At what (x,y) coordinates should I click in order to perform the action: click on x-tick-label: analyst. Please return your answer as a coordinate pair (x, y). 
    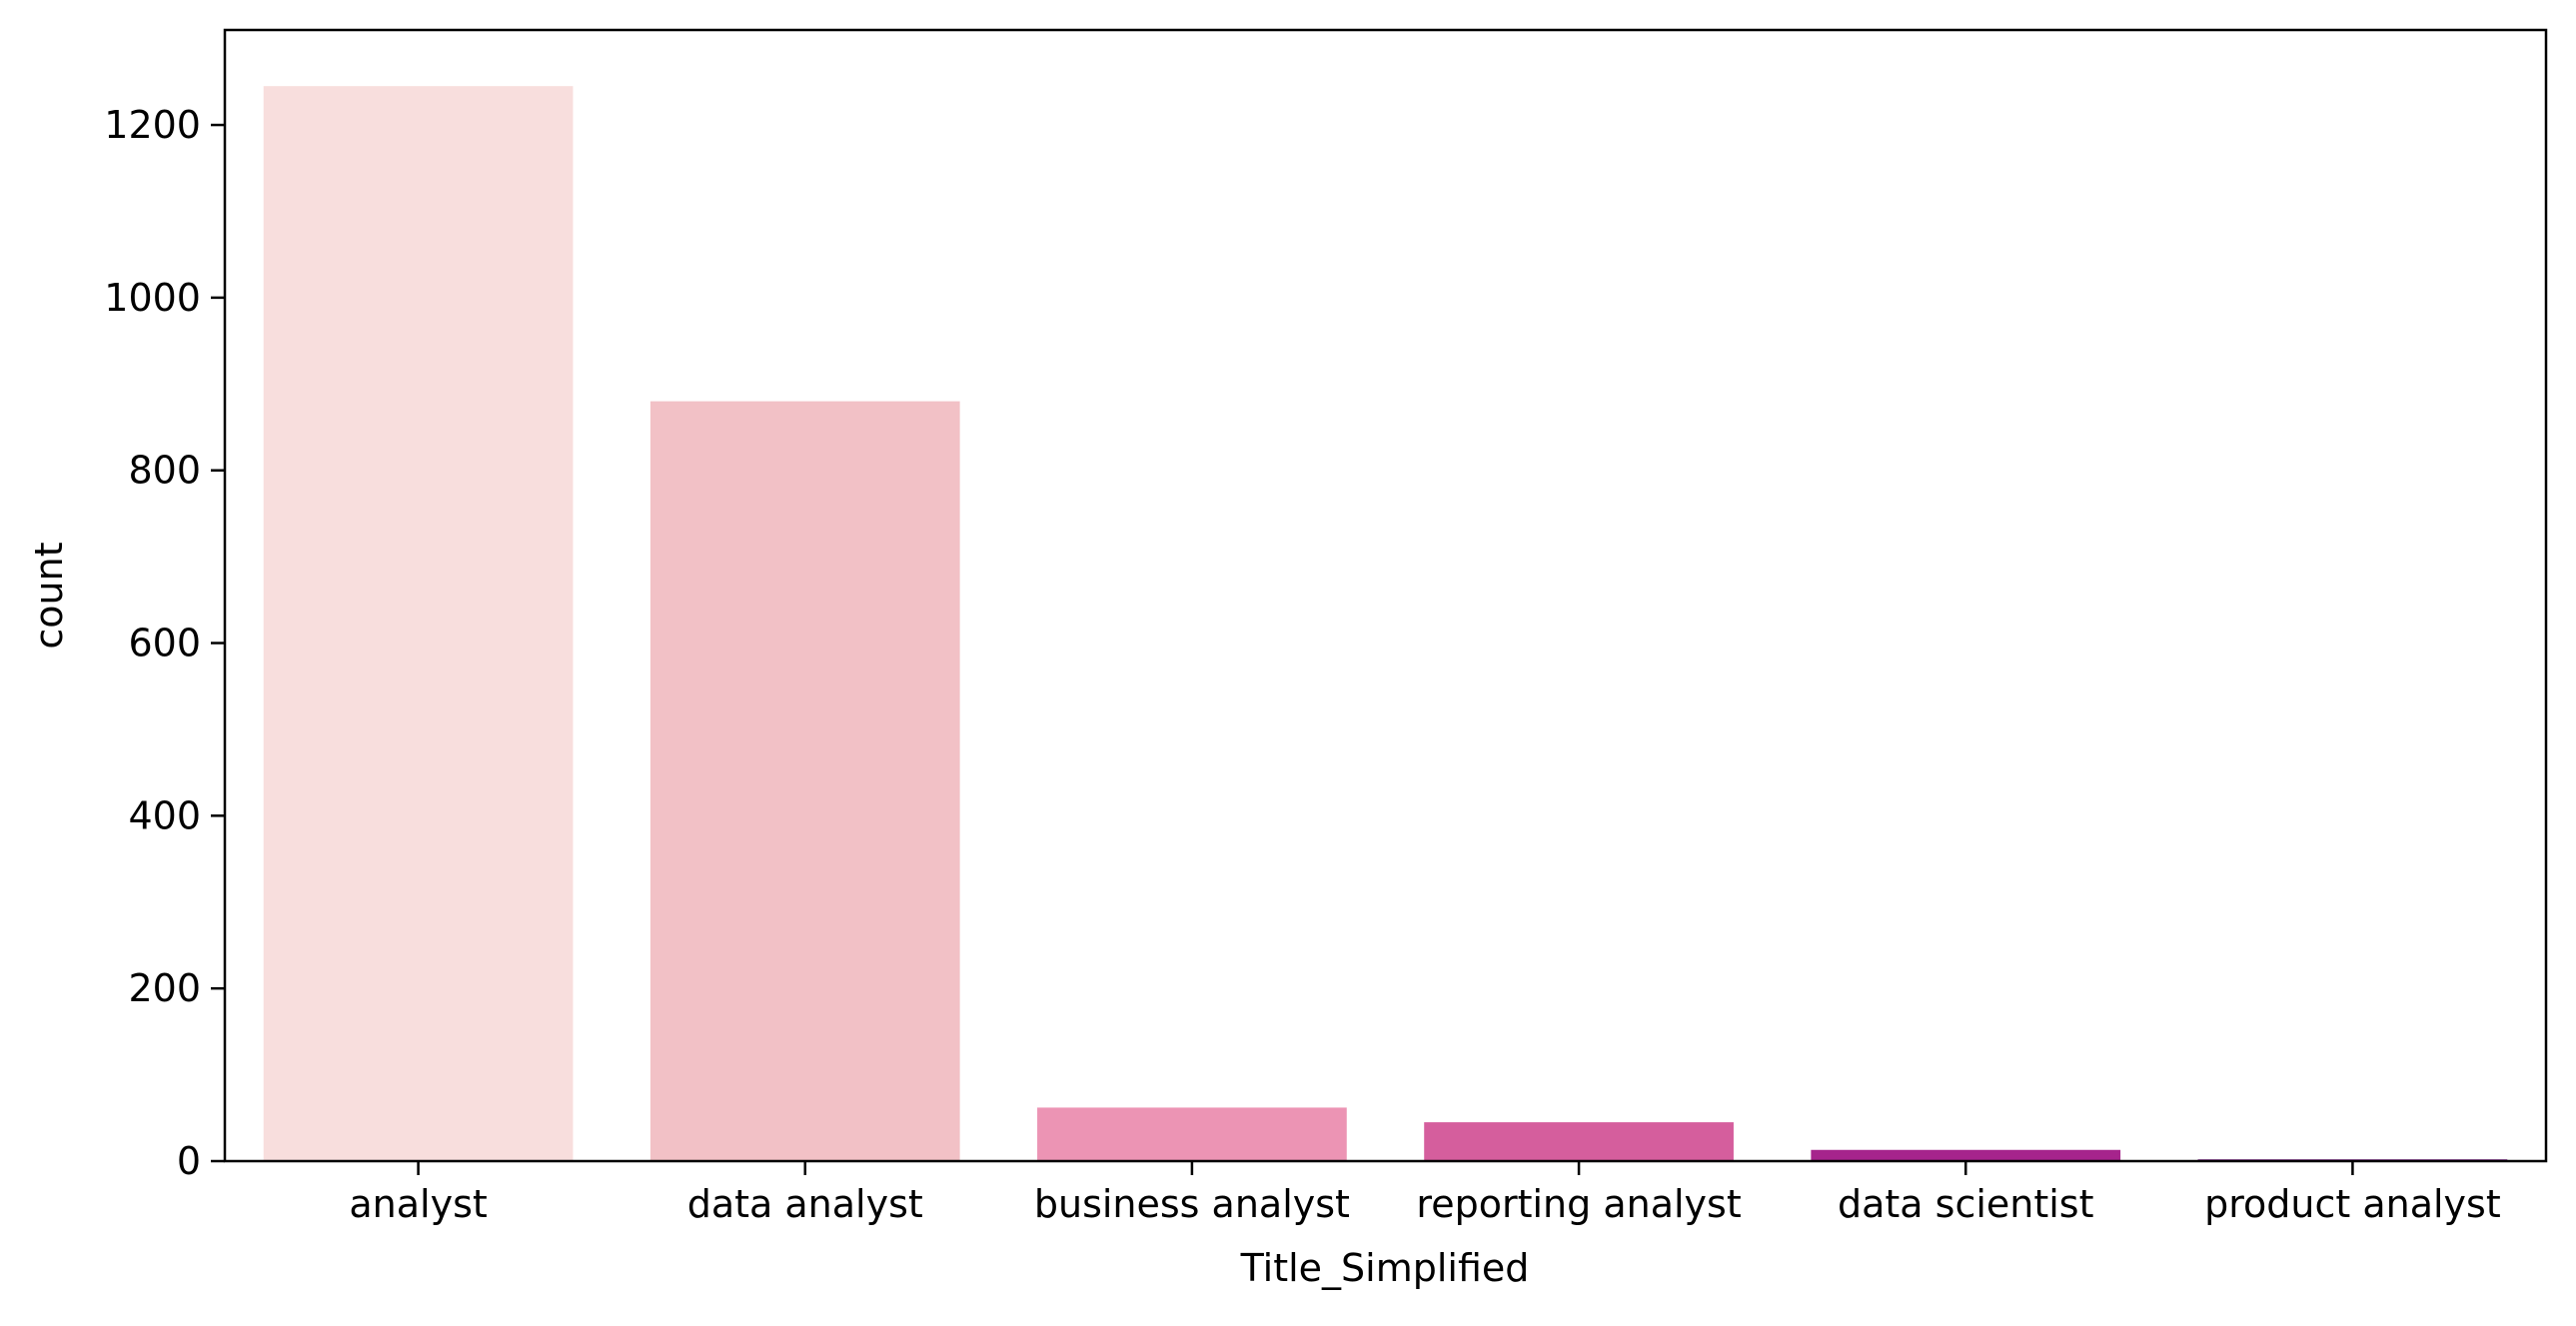
    Looking at the image, I should click on (418, 1204).